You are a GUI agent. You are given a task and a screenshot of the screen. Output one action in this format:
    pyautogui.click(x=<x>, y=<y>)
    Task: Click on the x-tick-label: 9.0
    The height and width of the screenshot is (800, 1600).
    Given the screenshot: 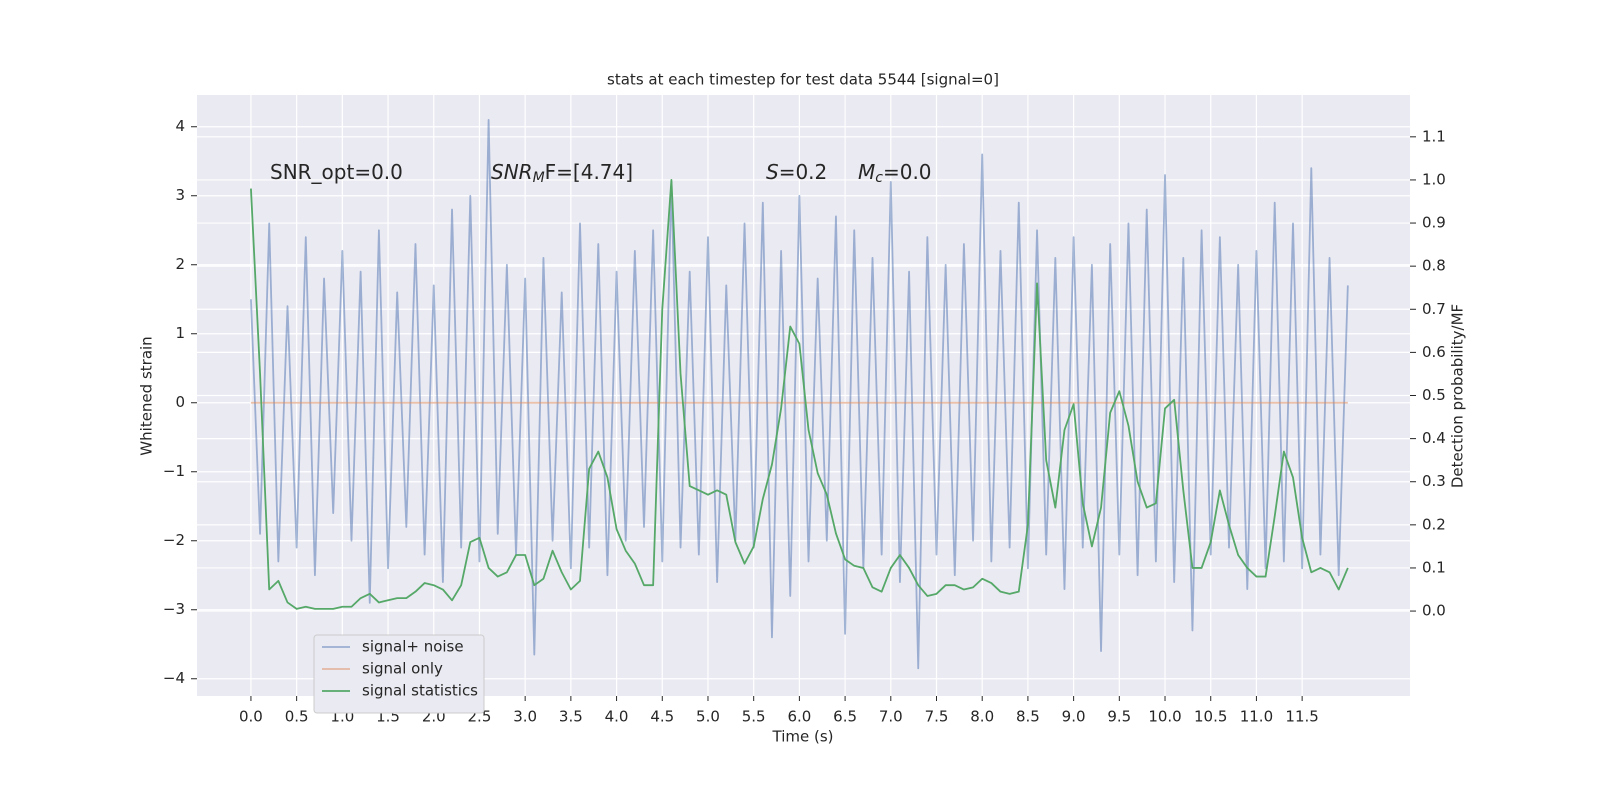 What is the action you would take?
    pyautogui.click(x=1074, y=717)
    